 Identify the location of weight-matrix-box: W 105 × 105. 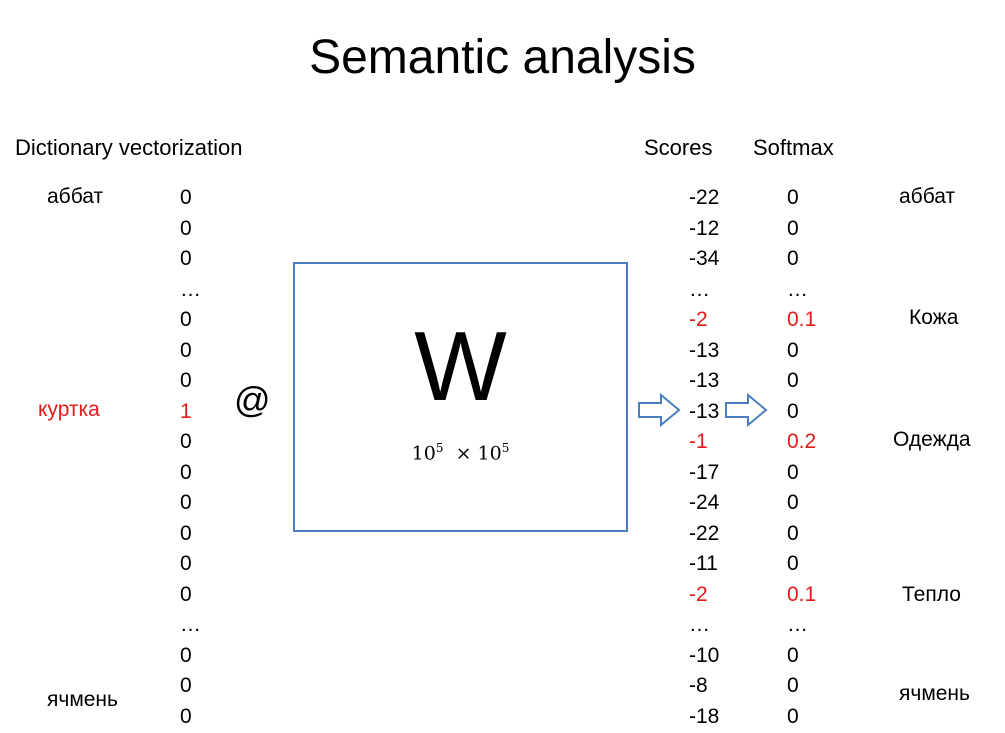
(460, 397).